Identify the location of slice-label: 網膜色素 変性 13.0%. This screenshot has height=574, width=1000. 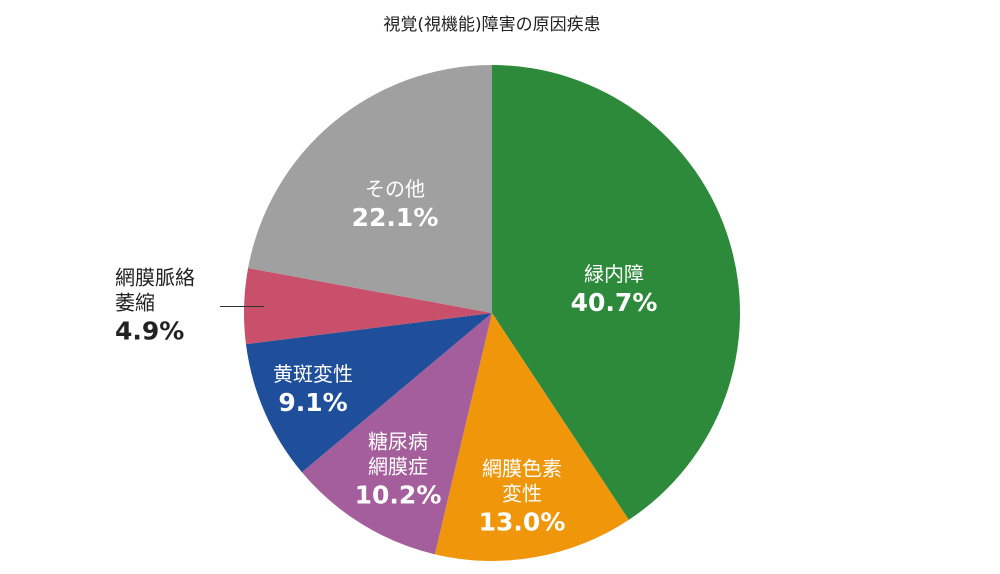
(522, 496).